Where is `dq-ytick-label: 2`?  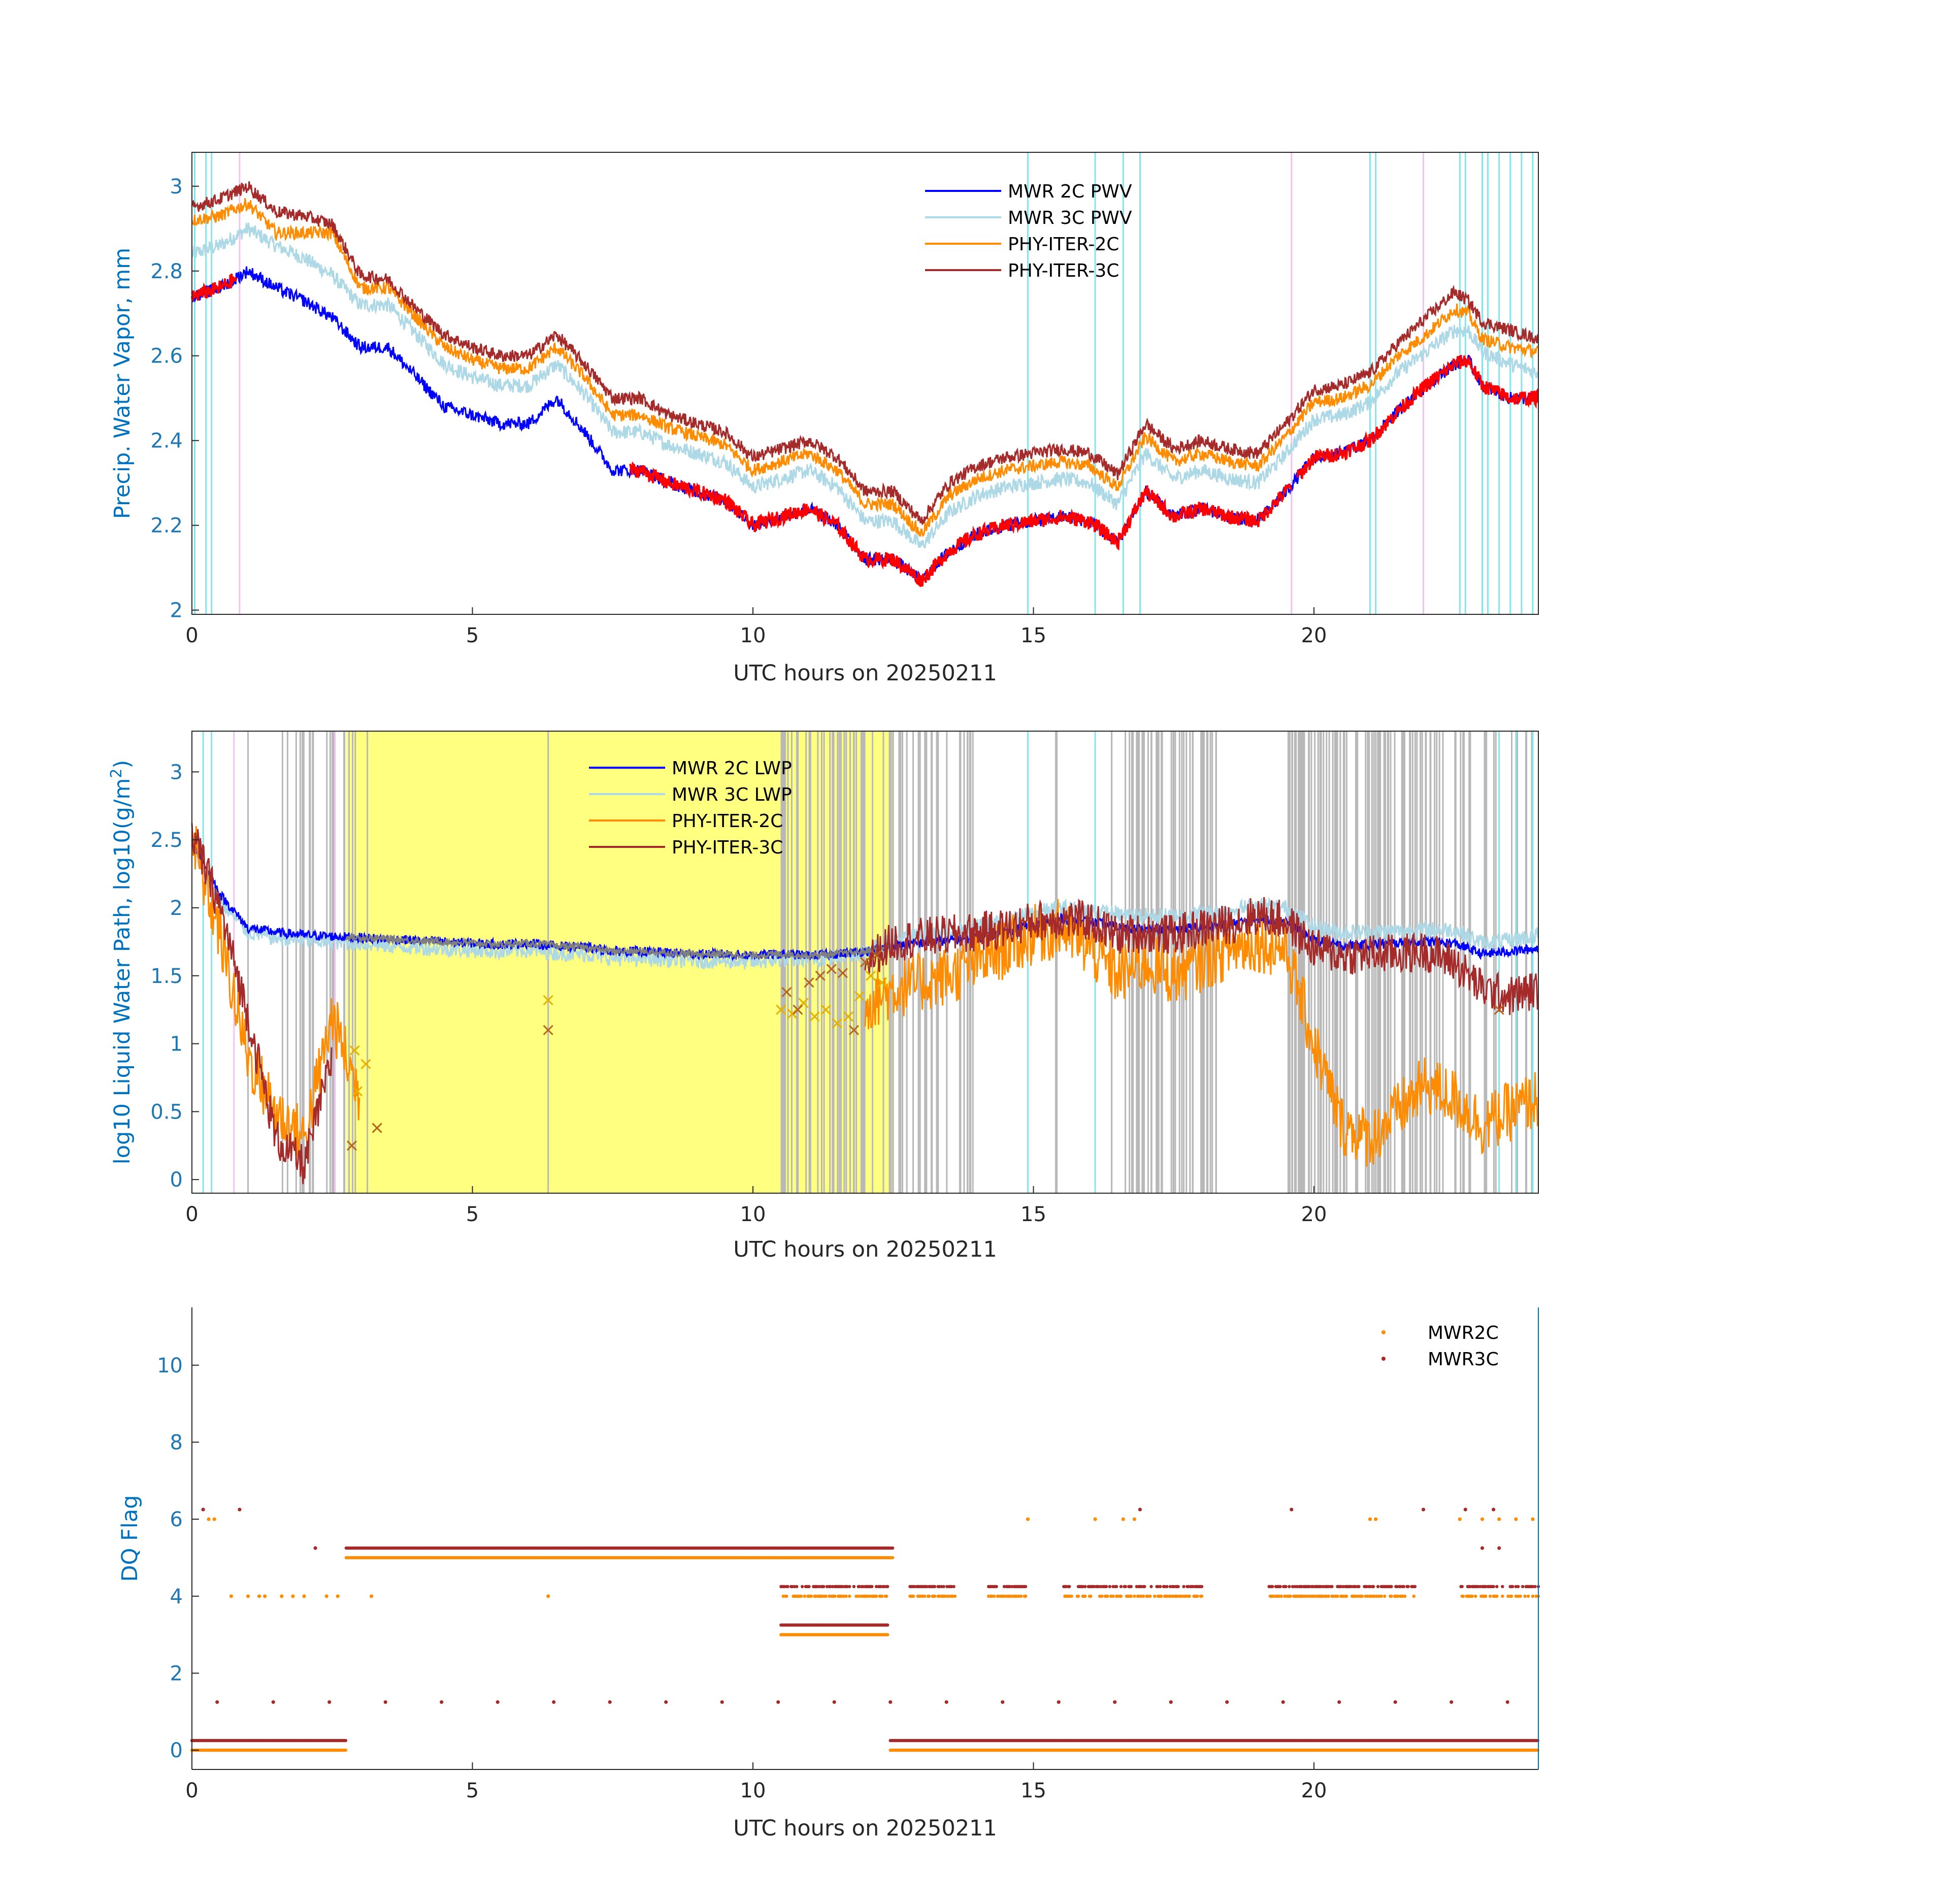 dq-ytick-label: 2 is located at coordinates (176, 1674).